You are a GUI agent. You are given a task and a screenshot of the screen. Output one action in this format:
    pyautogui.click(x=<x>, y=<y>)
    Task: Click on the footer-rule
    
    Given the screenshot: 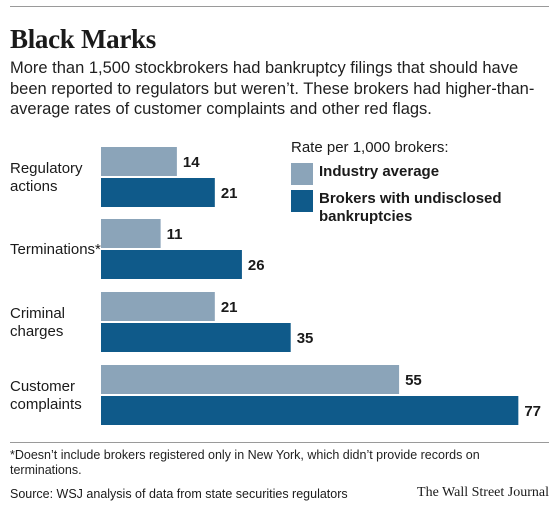 What is the action you would take?
    pyautogui.click(x=279, y=442)
    